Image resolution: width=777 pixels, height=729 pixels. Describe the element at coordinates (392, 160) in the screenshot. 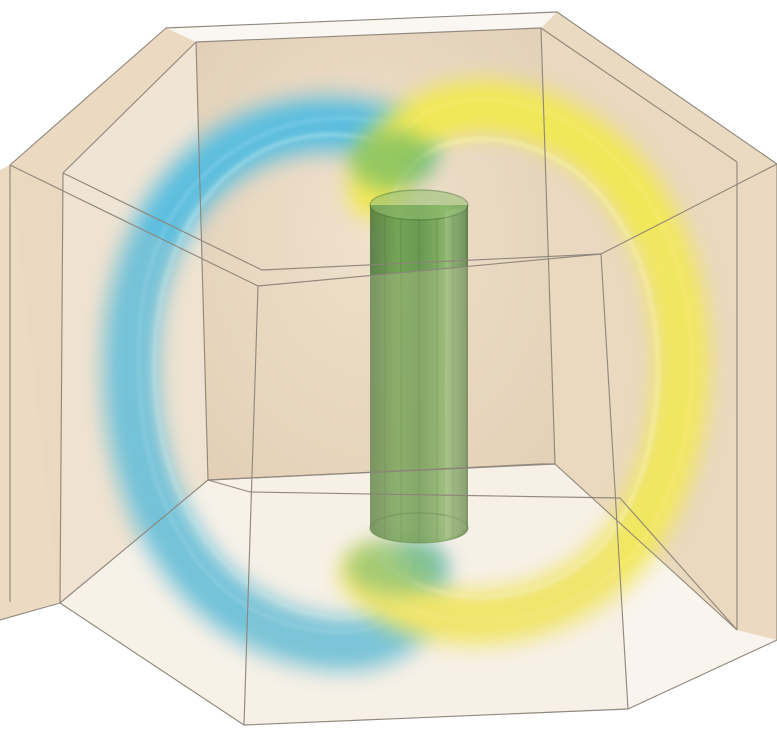

I see `upper-overlap` at that location.